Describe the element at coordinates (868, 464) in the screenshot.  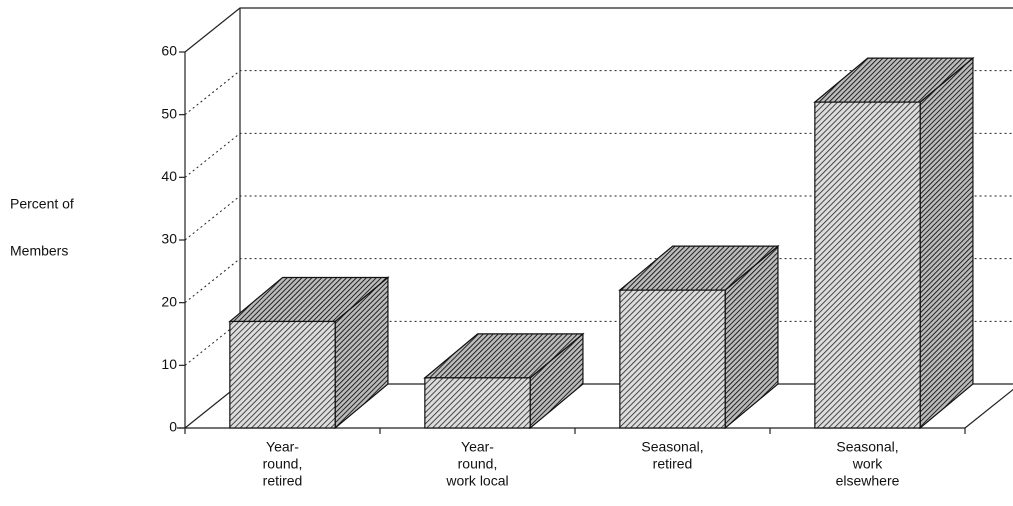
I see `x-tick-label: work` at that location.